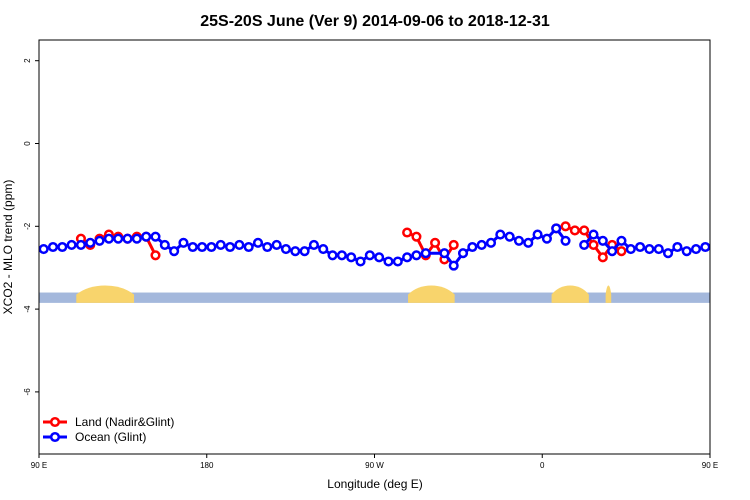 Image resolution: width=750 pixels, height=500 pixels. What do you see at coordinates (27, 392) in the screenshot?
I see `y-tick-label: -6` at bounding box center [27, 392].